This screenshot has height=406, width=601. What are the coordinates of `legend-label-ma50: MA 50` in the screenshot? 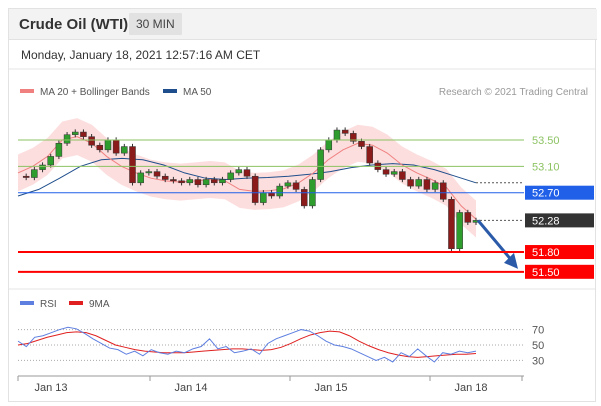 It's located at (197, 92).